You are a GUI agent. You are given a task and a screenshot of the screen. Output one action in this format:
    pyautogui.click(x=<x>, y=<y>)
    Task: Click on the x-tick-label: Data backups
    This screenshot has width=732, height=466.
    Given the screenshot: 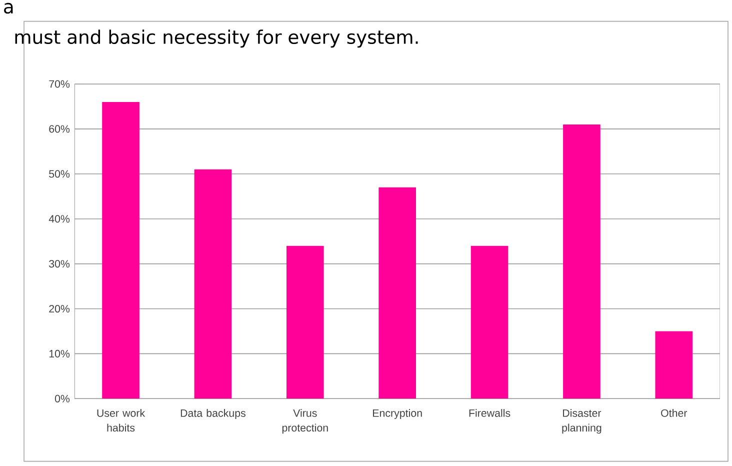 What is the action you would take?
    pyautogui.click(x=213, y=414)
    